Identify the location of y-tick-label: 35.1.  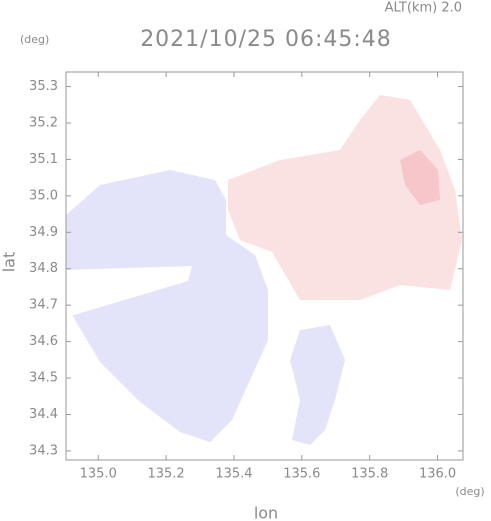
(43, 159).